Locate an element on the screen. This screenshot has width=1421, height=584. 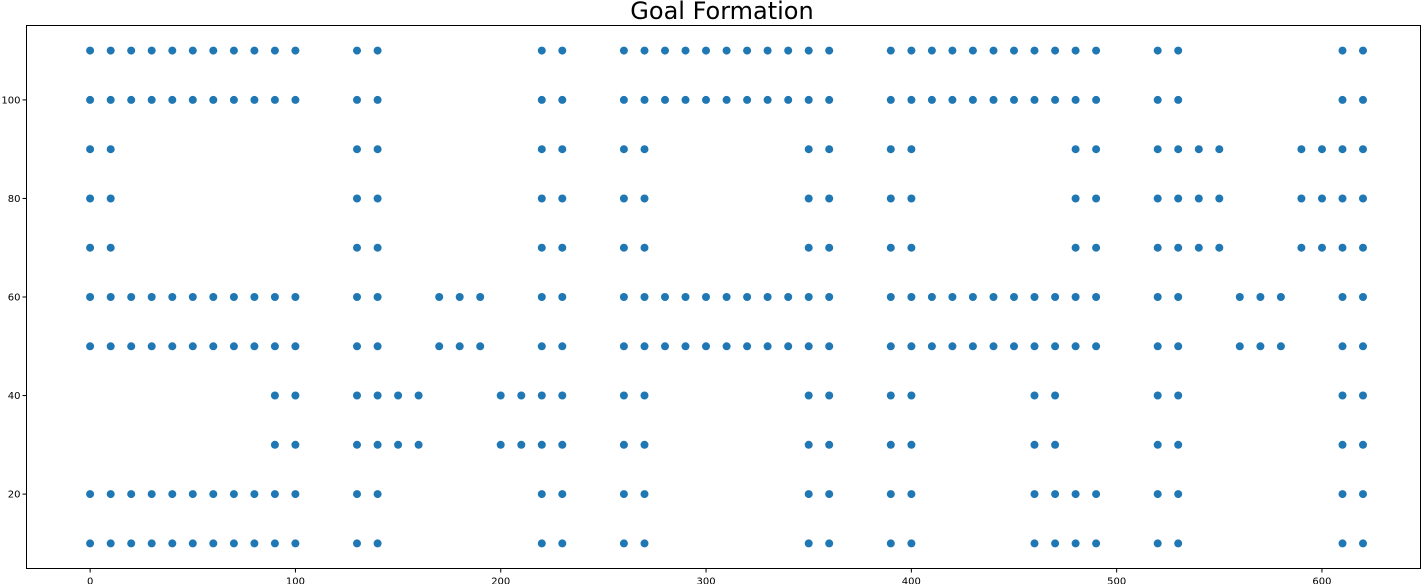
y-tick-label: 20 is located at coordinates (14, 495).